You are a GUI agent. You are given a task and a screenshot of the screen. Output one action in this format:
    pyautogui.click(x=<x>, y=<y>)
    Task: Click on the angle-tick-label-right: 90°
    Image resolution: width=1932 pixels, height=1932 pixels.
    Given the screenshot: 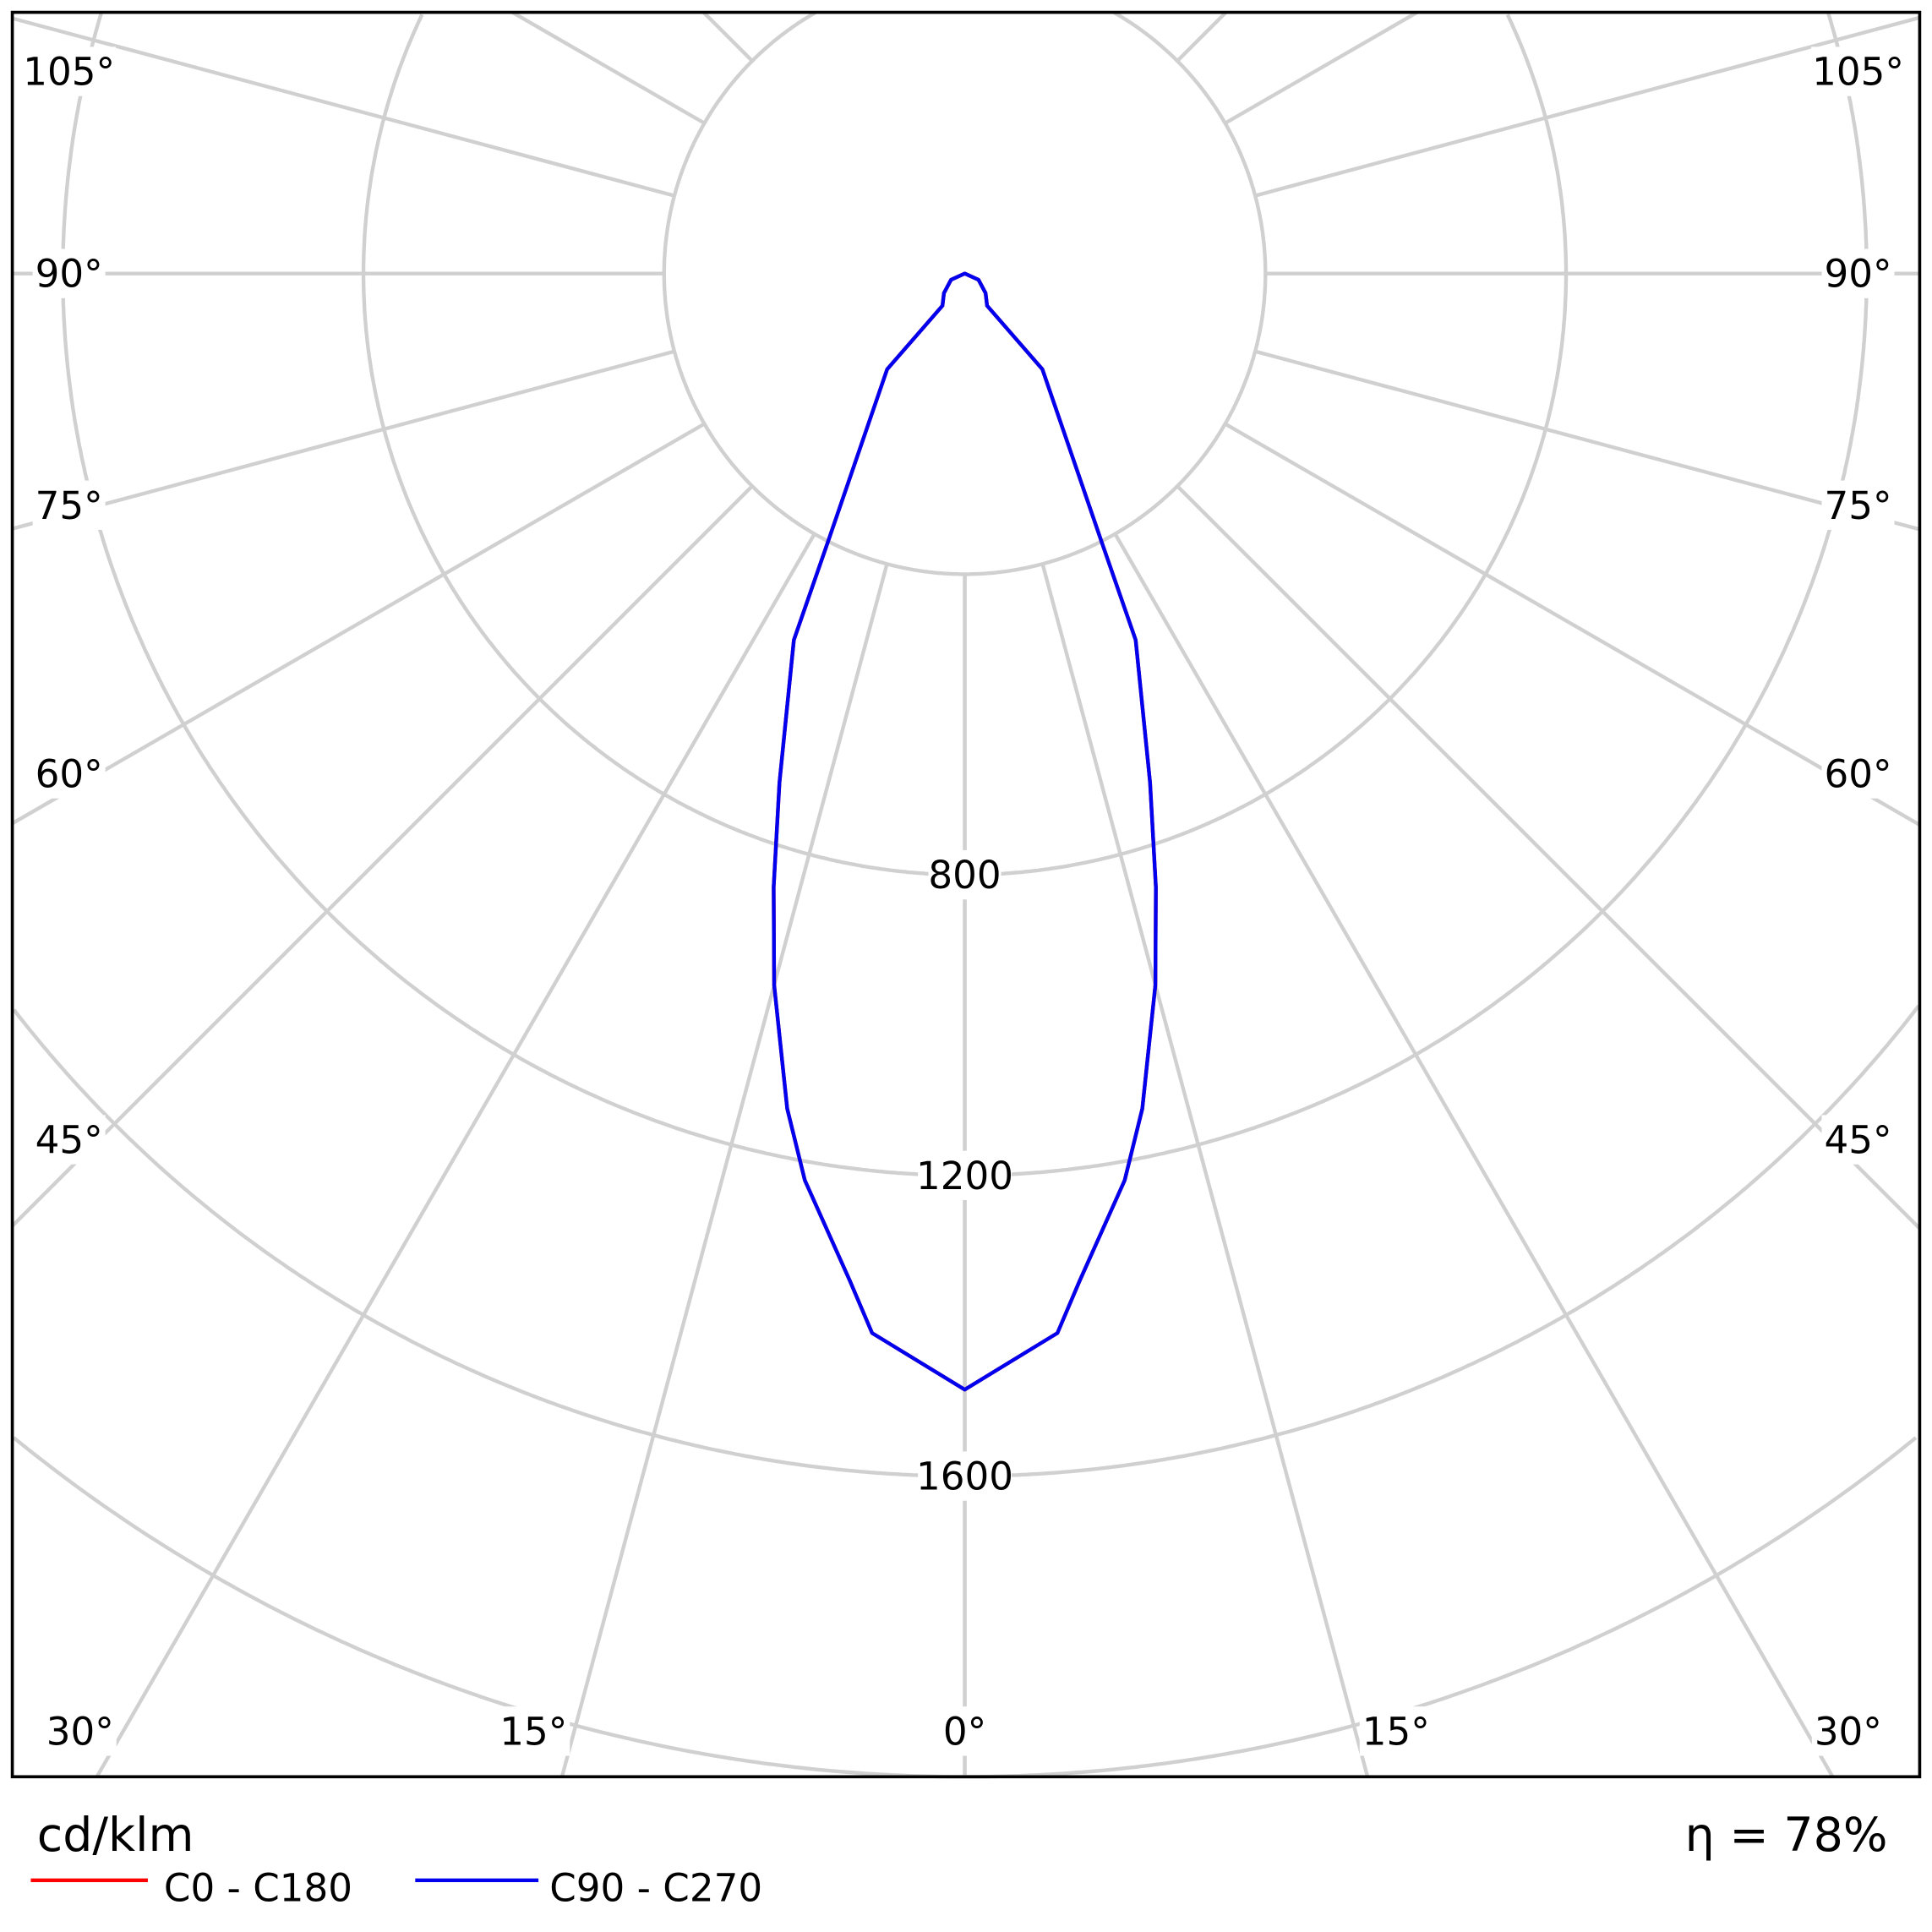 What is the action you would take?
    pyautogui.click(x=1857, y=274)
    